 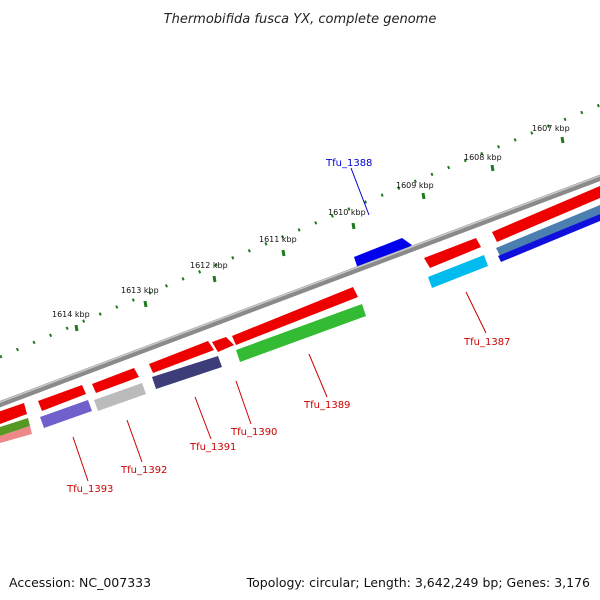 What do you see at coordinates (140, 290) in the screenshot?
I see `scale-label: 1613 kbp` at bounding box center [140, 290].